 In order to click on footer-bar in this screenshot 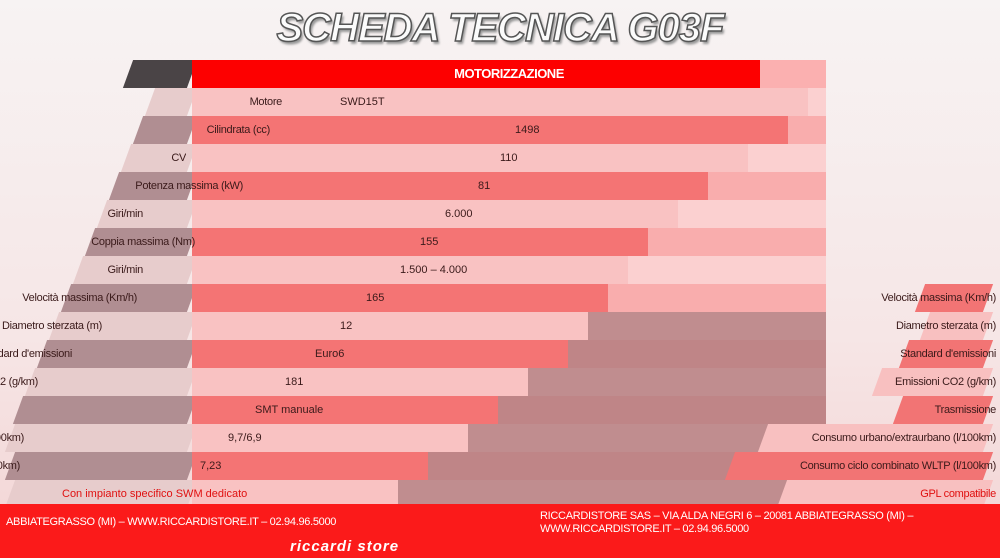, I will do `click(500, 531)`.